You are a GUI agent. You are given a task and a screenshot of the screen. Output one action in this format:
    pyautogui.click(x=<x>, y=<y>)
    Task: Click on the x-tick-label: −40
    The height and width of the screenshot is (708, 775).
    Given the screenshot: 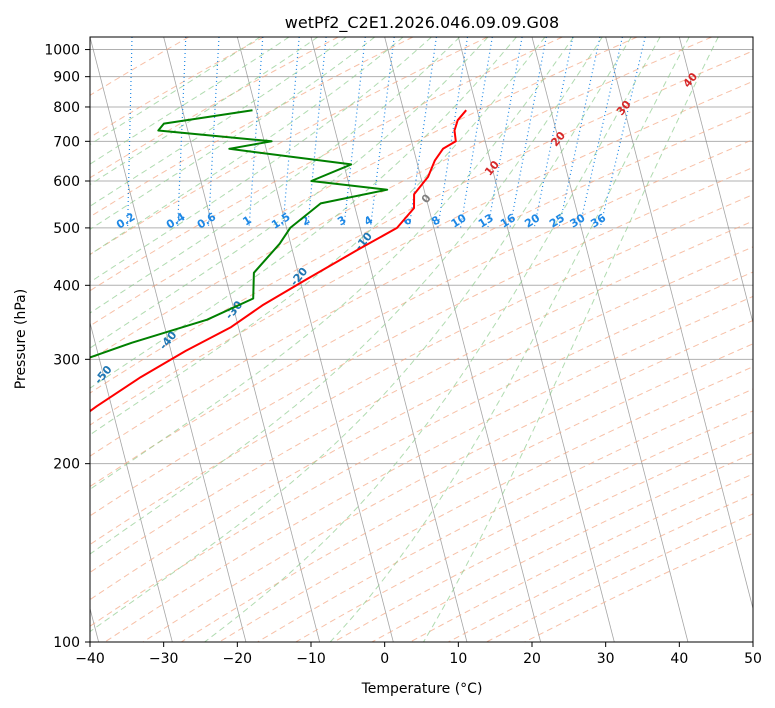 What is the action you would take?
    pyautogui.click(x=90, y=659)
    